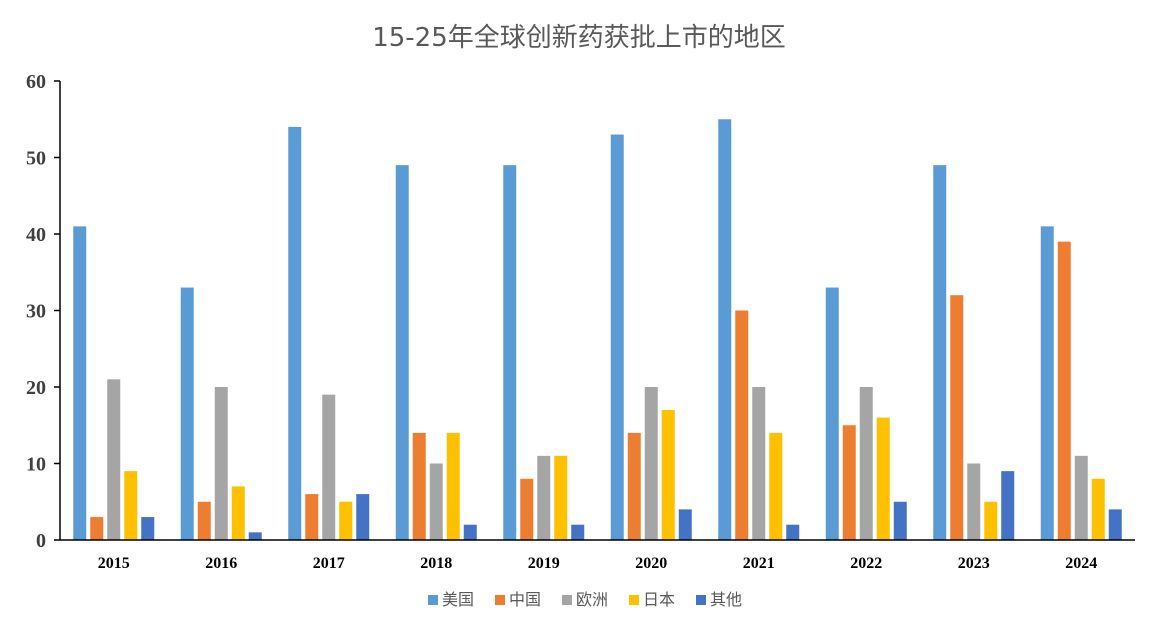  Describe the element at coordinates (1115, 524) in the screenshot. I see `bar-2024-其他` at that location.